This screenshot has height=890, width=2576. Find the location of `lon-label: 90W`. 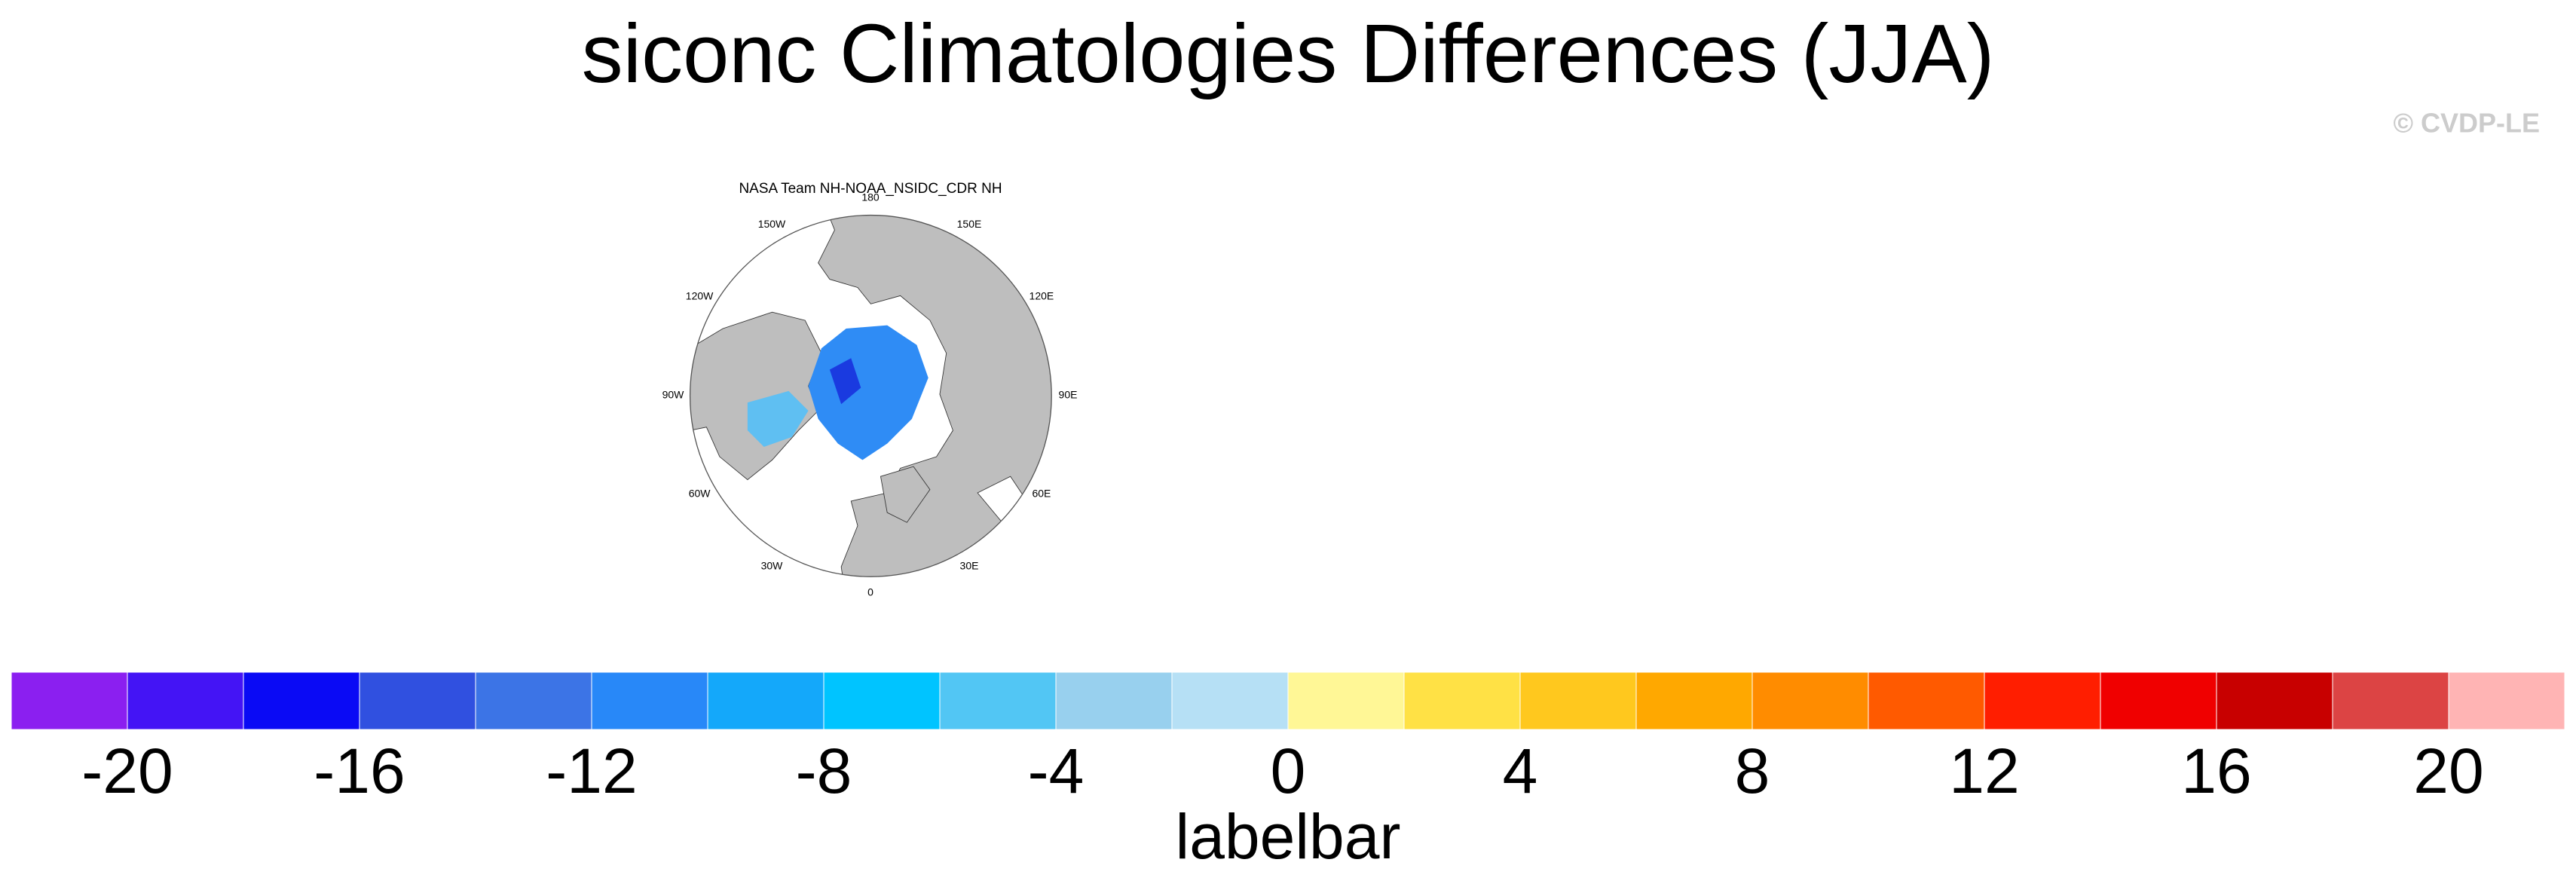

lon-label: 90W is located at coordinates (674, 395).